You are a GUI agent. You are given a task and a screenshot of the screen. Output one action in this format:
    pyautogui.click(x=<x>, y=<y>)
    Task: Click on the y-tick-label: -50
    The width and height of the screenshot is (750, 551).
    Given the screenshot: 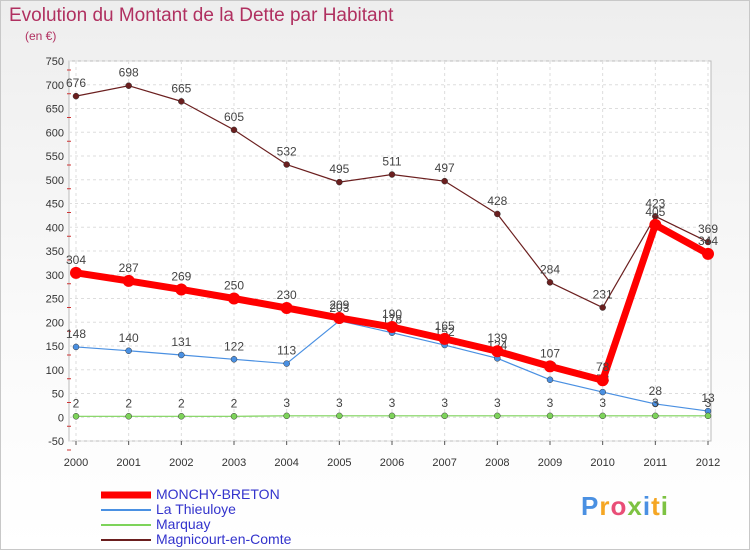 What is the action you would take?
    pyautogui.click(x=56, y=442)
    